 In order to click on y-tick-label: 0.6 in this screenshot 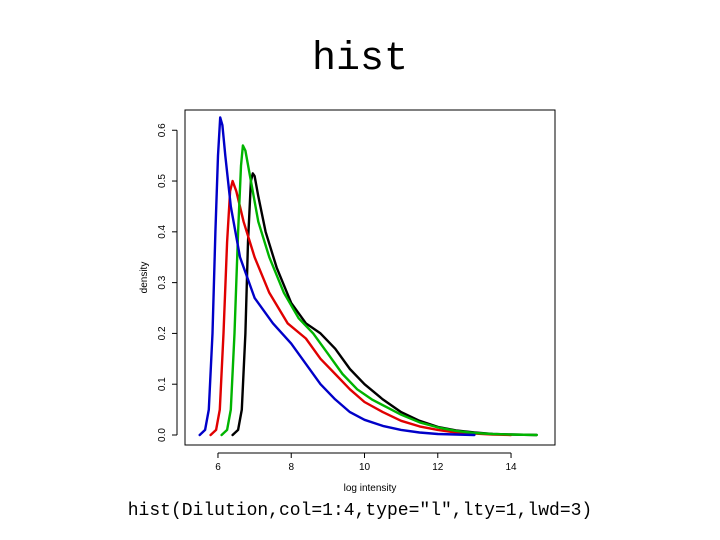, I will do `click(162, 130)`.